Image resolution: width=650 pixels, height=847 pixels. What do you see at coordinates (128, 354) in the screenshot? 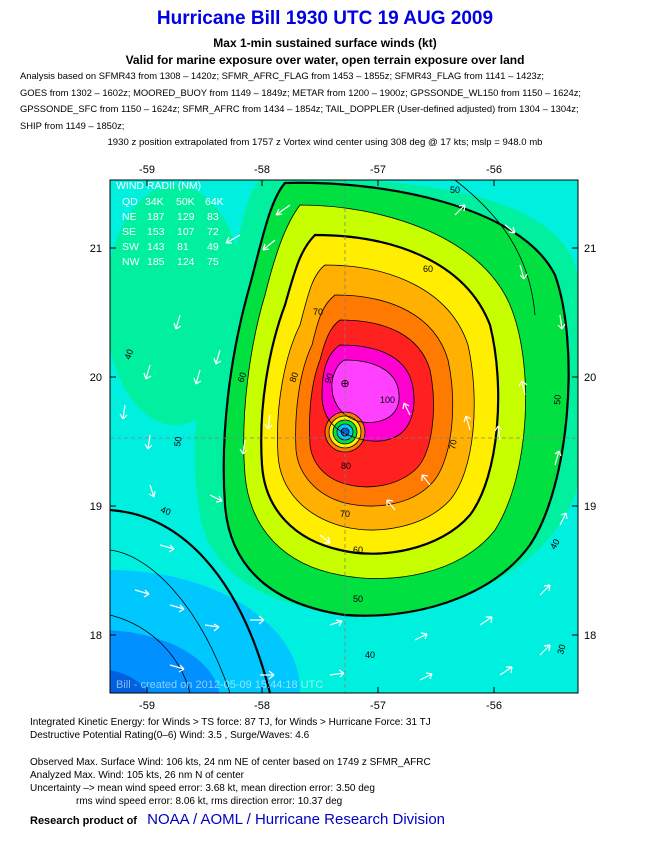
I see `contour-label-40: 40` at bounding box center [128, 354].